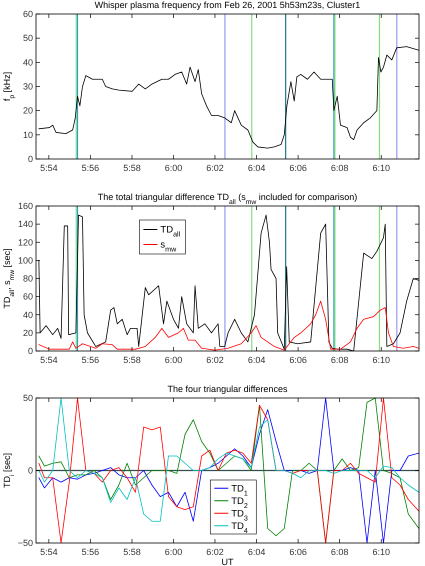 The width and height of the screenshot is (425, 566). I want to click on y-tick-label: 140, so click(25, 224).